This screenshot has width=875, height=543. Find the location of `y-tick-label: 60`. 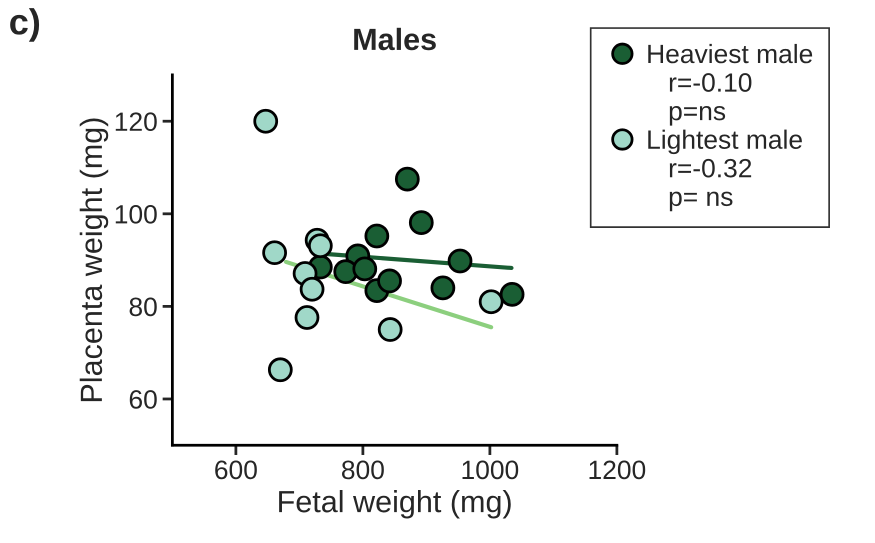

y-tick-label: 60 is located at coordinates (143, 399).